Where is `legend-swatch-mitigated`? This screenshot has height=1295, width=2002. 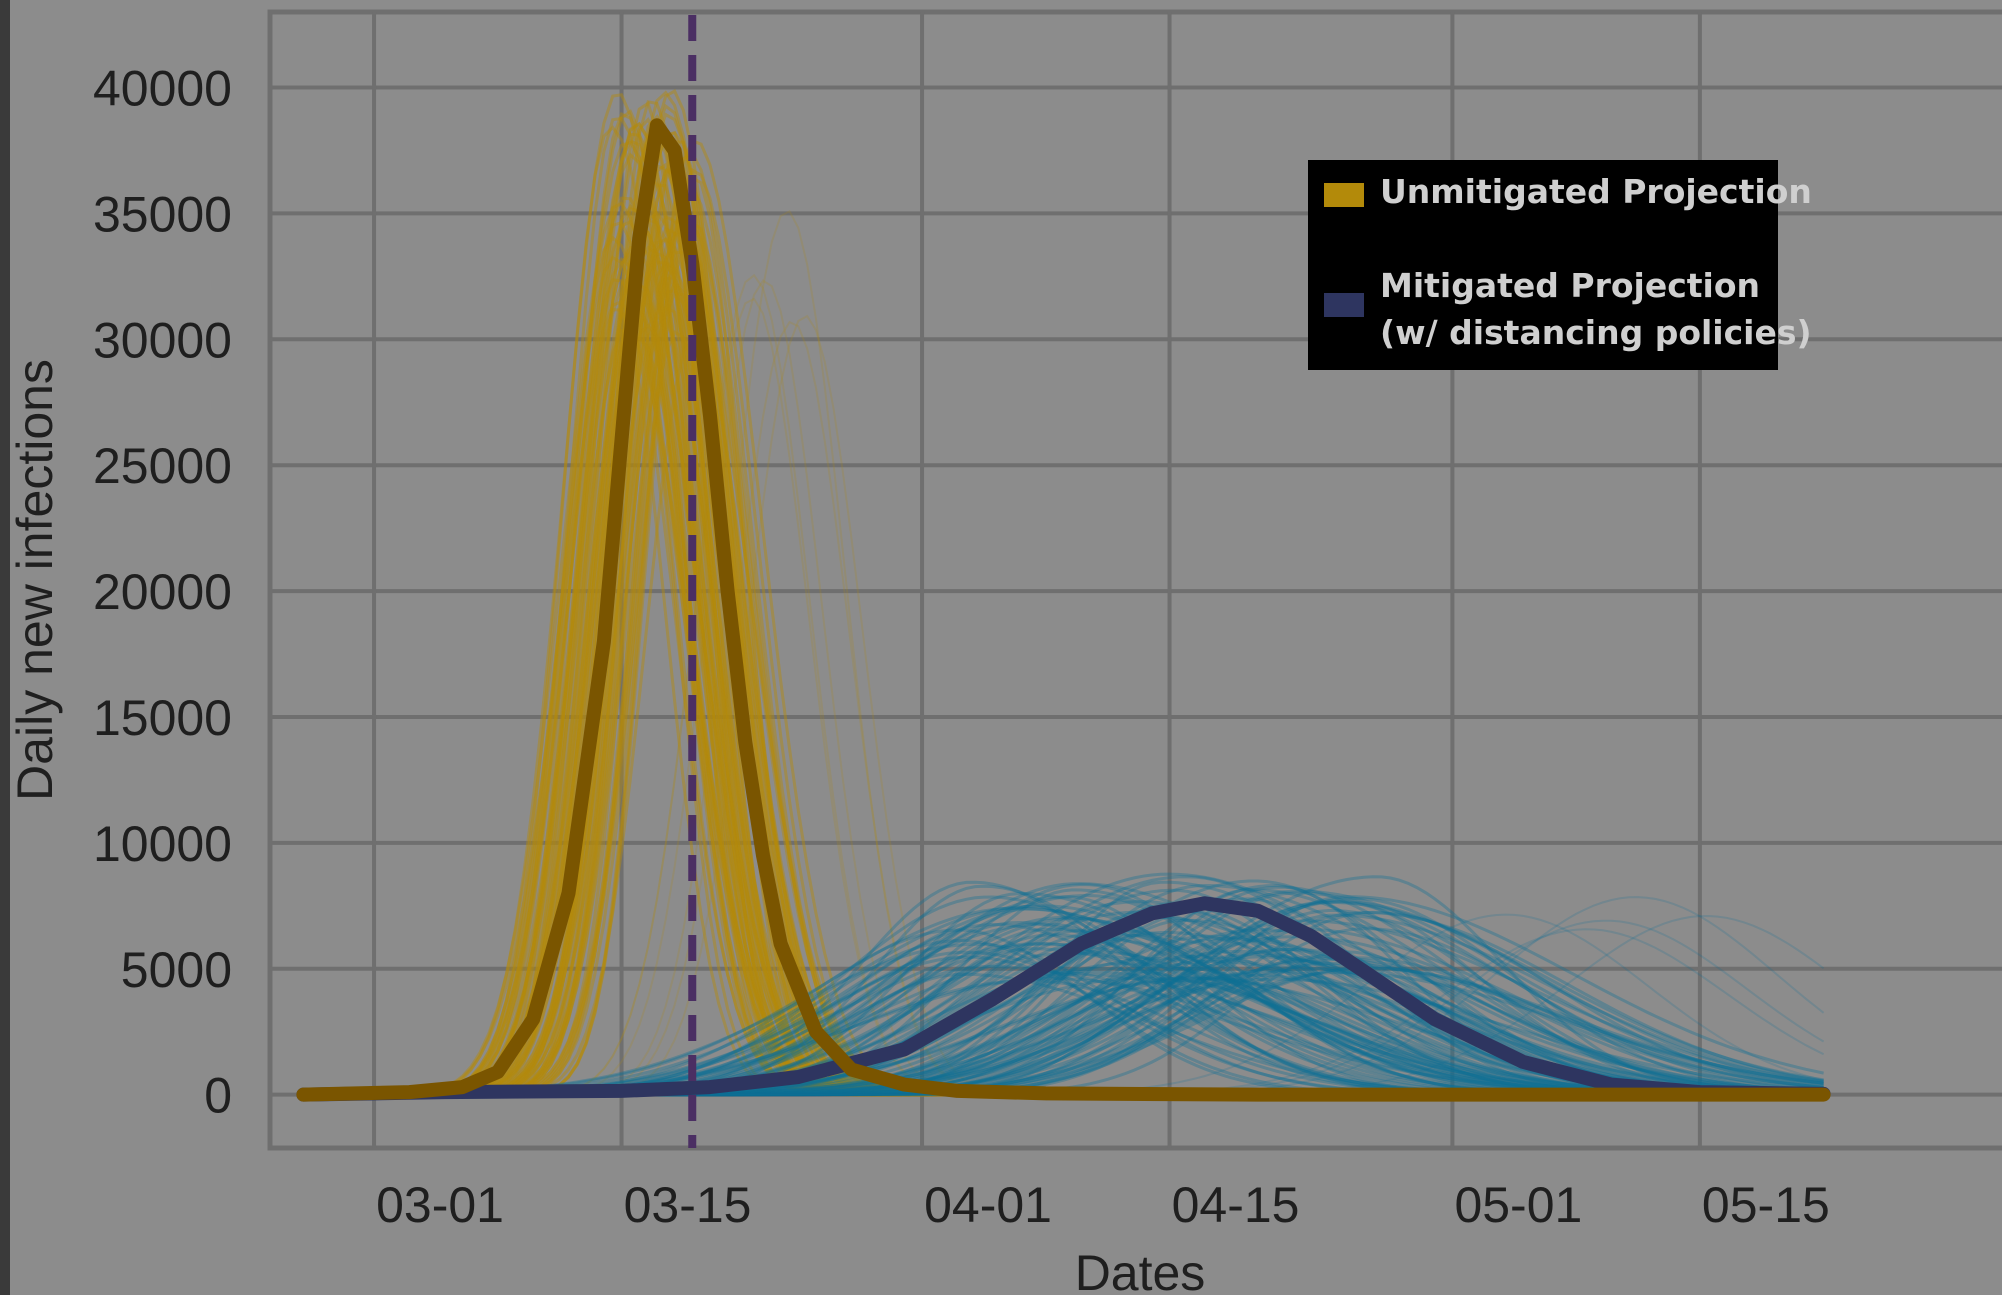
legend-swatch-mitigated is located at coordinates (1344, 305).